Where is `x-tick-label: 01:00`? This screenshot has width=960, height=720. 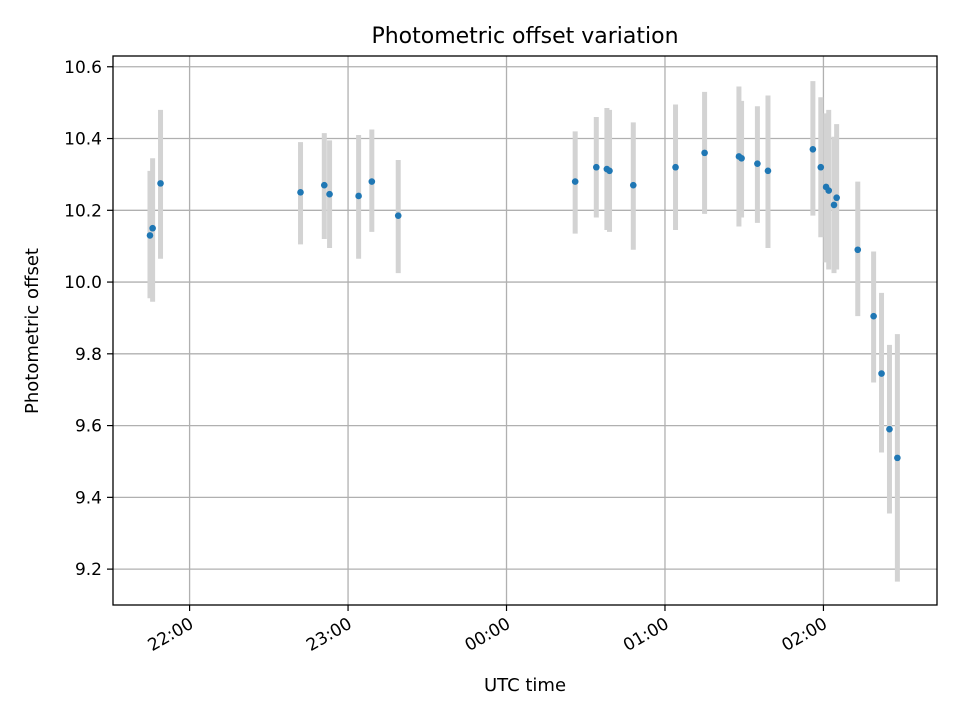
x-tick-label: 01:00 is located at coordinates (646, 635).